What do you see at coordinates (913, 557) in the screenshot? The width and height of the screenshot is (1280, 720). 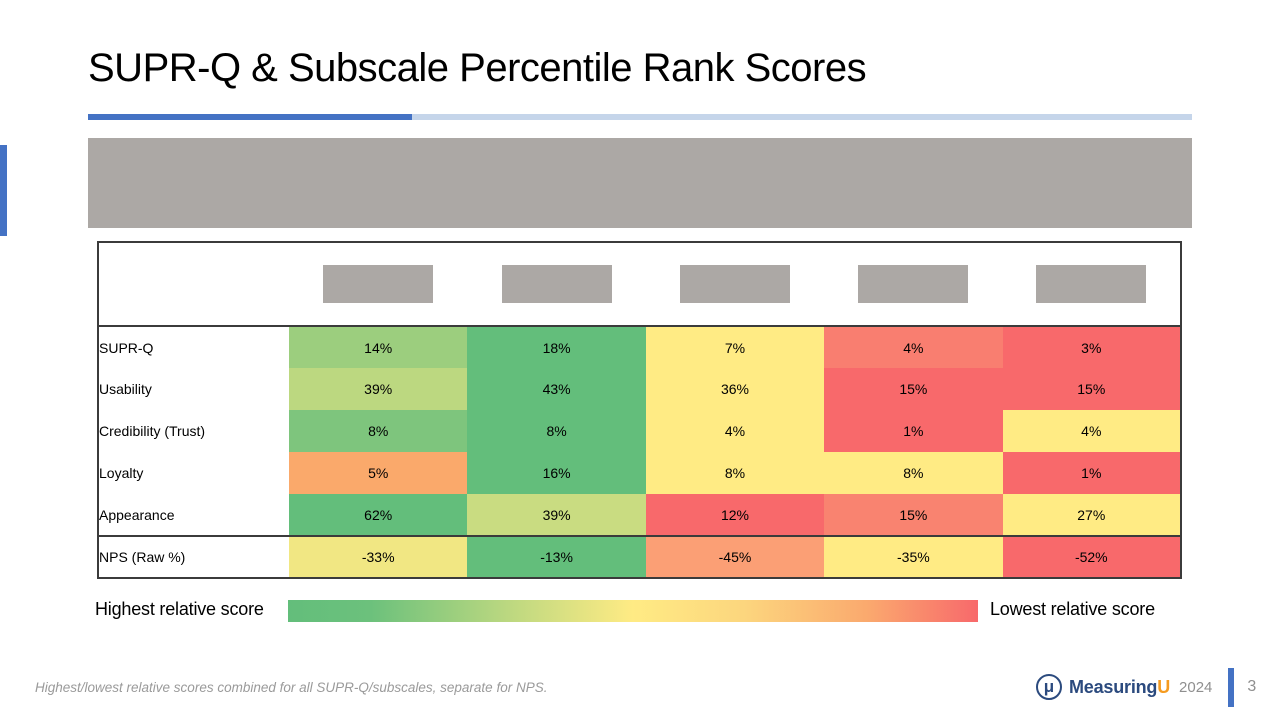 I see `heatmap-cell: -35%` at bounding box center [913, 557].